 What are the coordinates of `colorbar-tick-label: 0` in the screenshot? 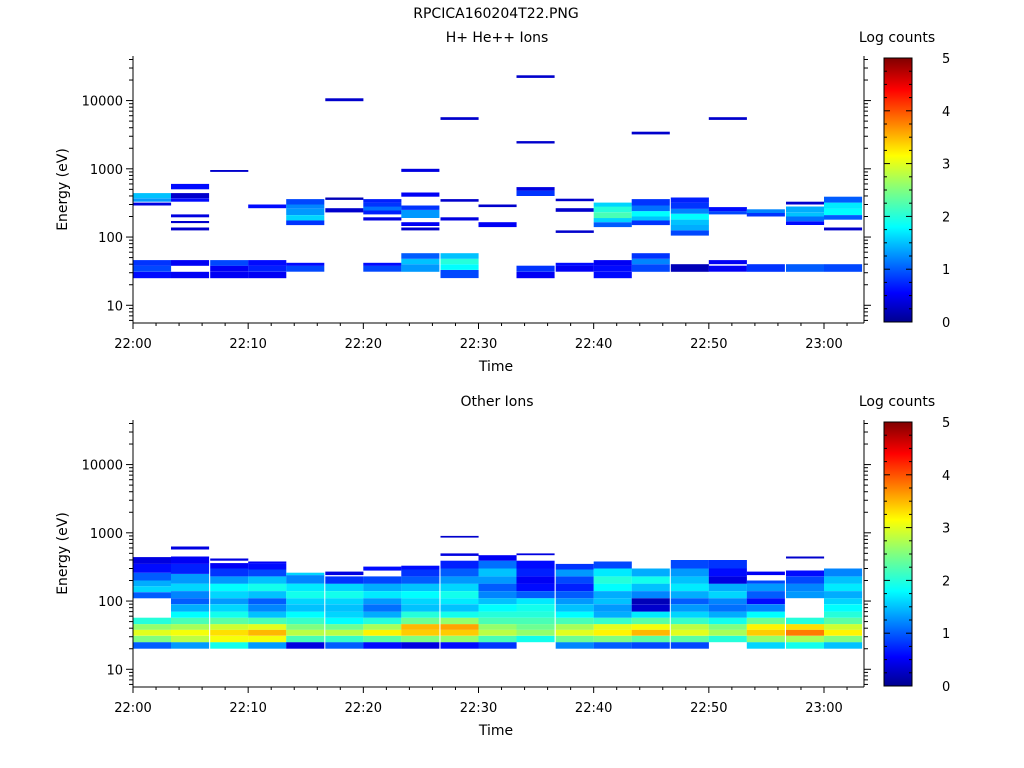 It's located at (946, 687).